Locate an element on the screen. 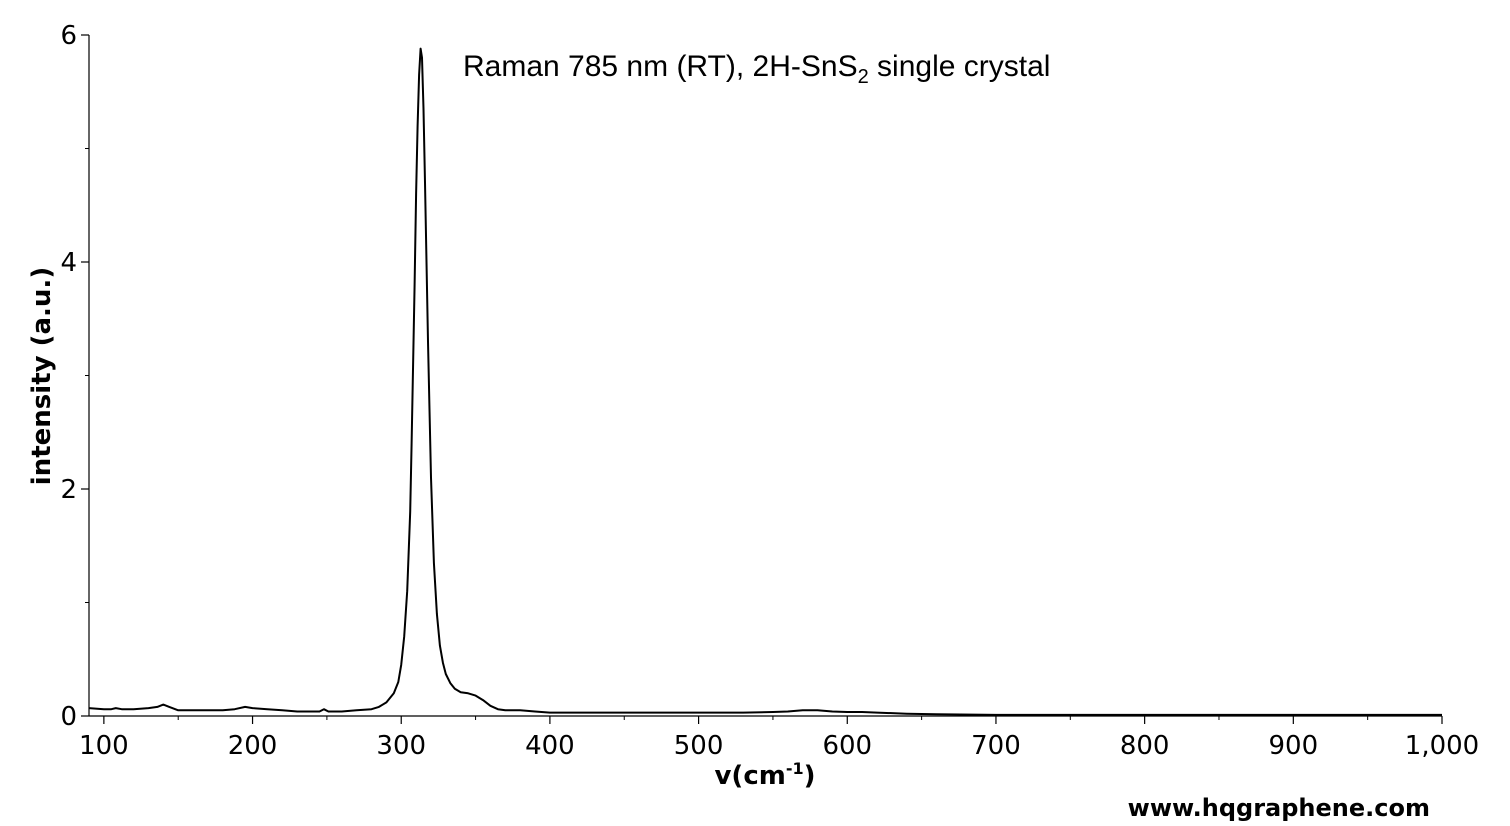 This screenshot has height=826, width=1510. y-axis-title: intensity (a.u.) is located at coordinates (42, 376).